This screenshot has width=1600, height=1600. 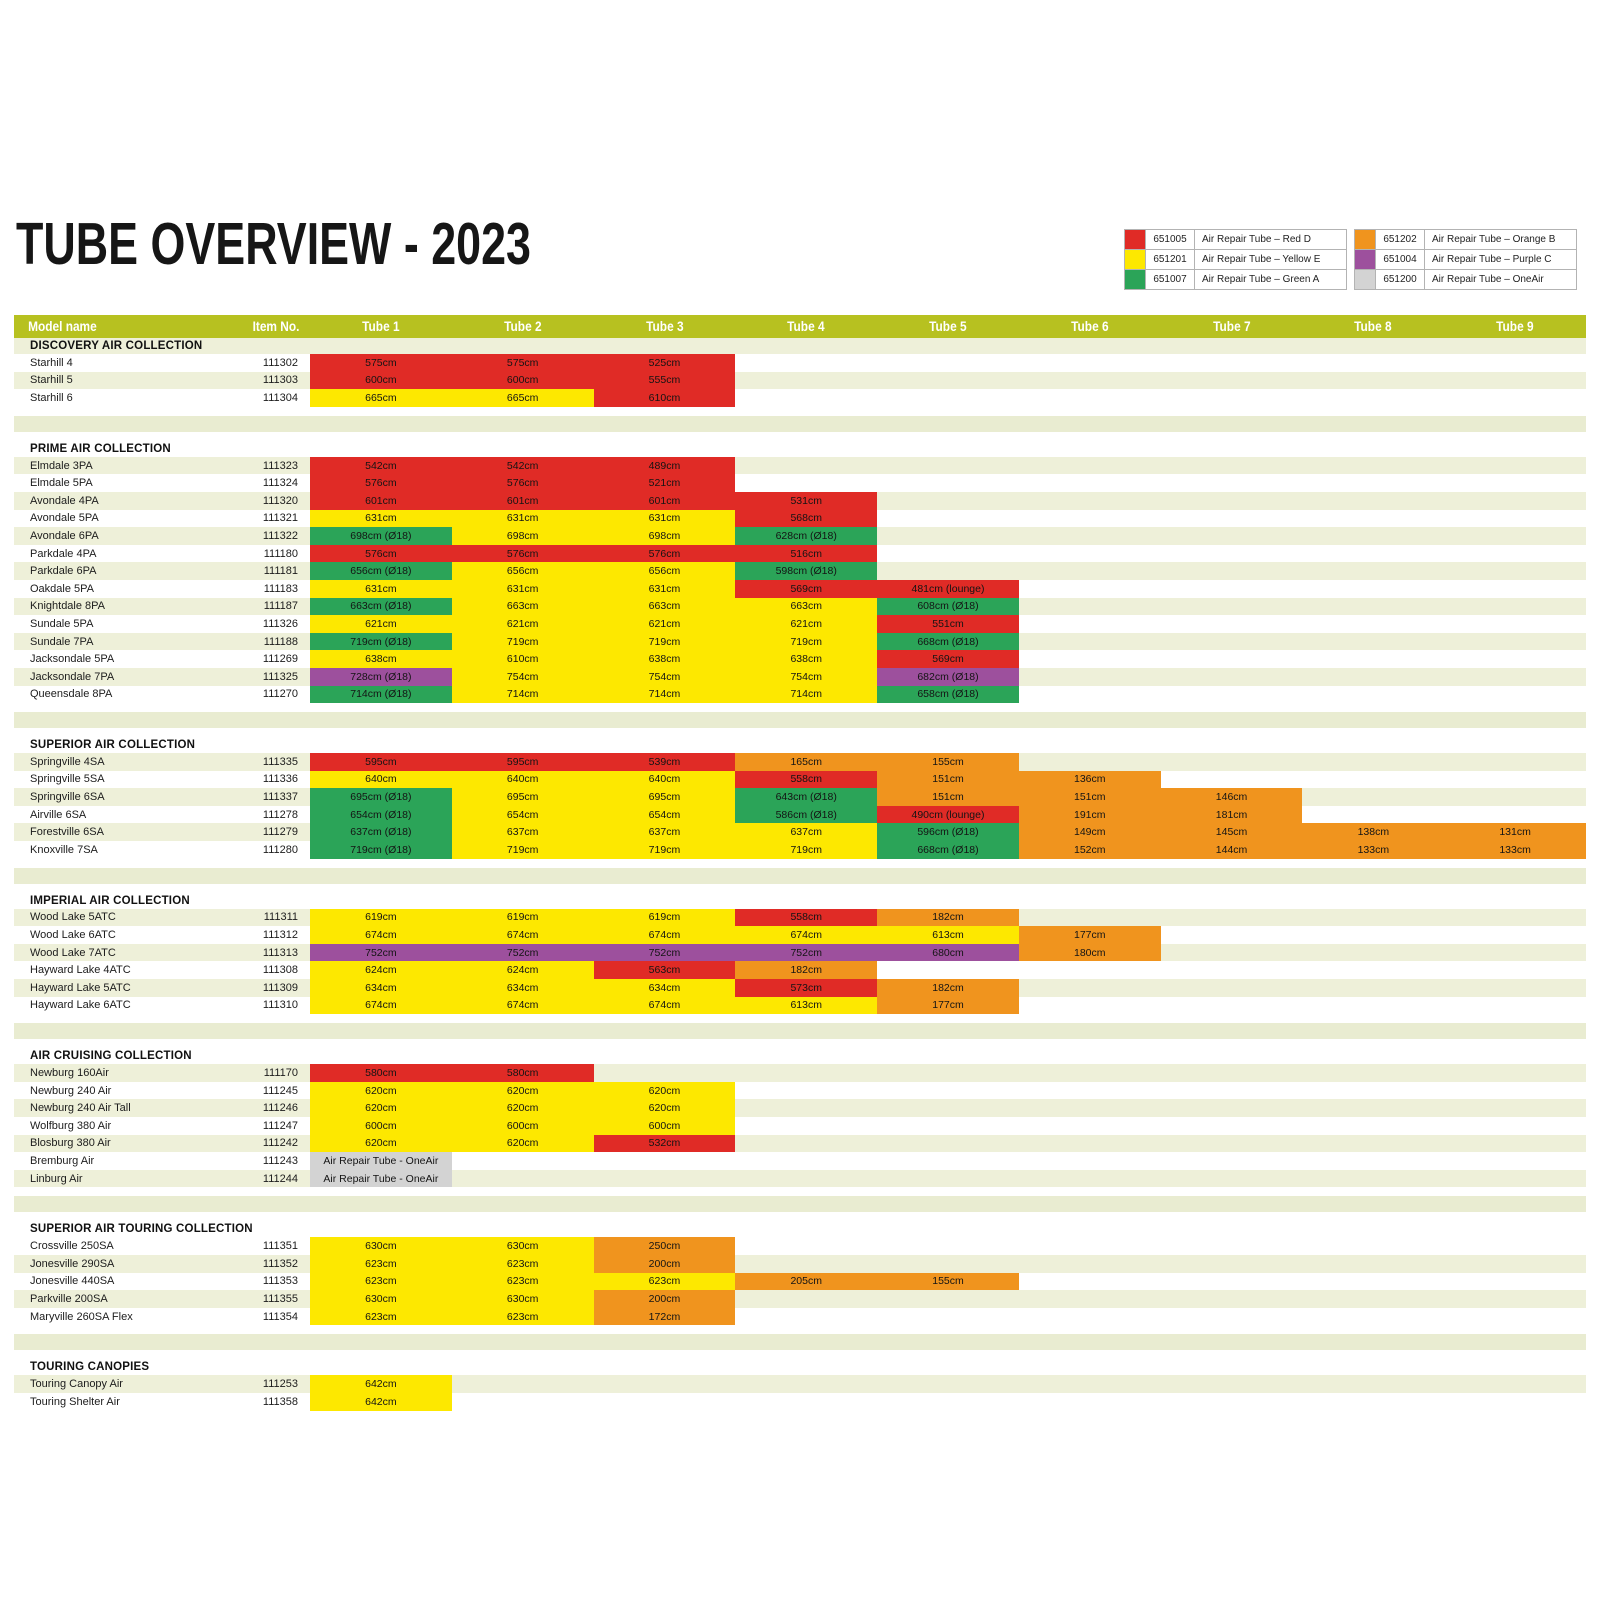 What do you see at coordinates (522, 814) in the screenshot?
I see `tube-2-cell: 654cm` at bounding box center [522, 814].